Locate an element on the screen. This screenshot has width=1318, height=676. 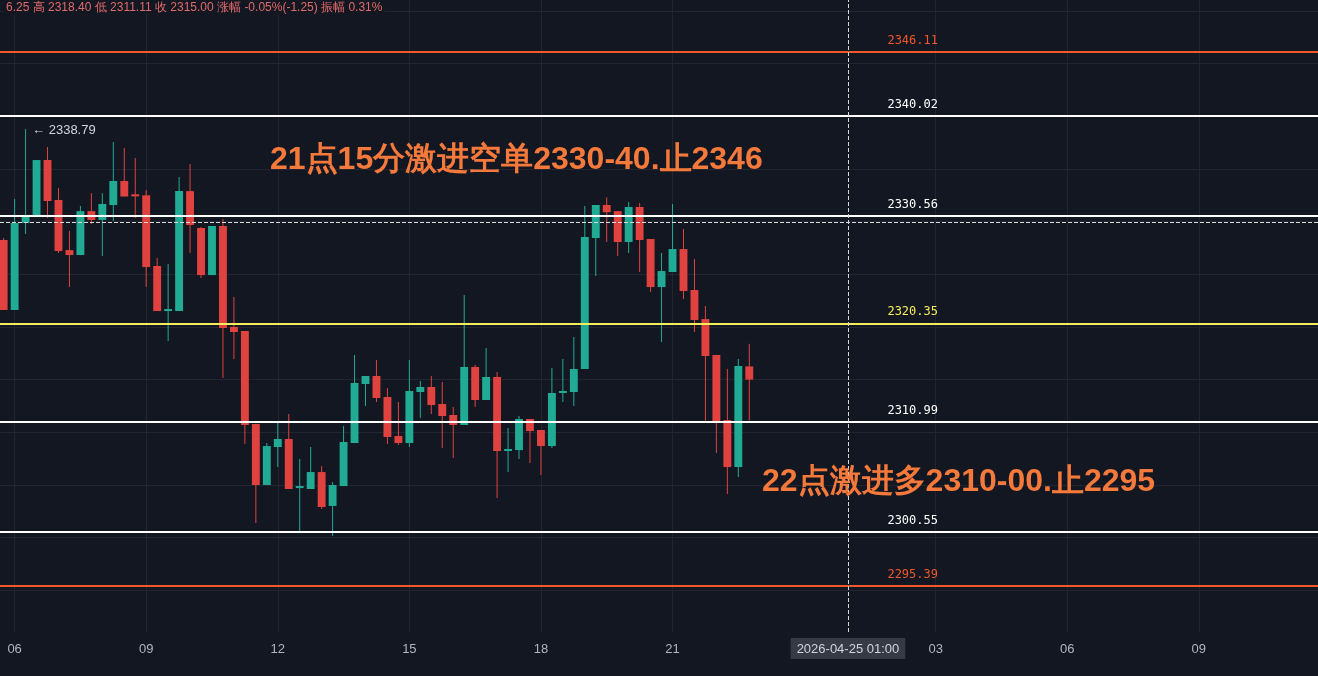
annotation: 6.25 高 2318.40 低 2311.11 收 2315.00 涨幅 -0.05%(-1.25) 振幅 0.31% is located at coordinates (194, 7).